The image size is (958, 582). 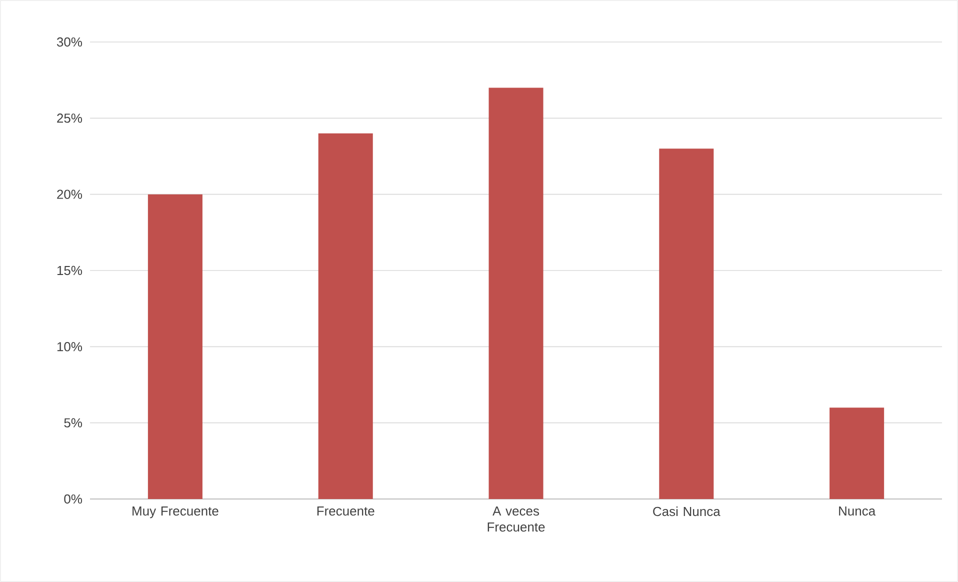 What do you see at coordinates (516, 519) in the screenshot?
I see `x-tick-label: A veces Frecuente` at bounding box center [516, 519].